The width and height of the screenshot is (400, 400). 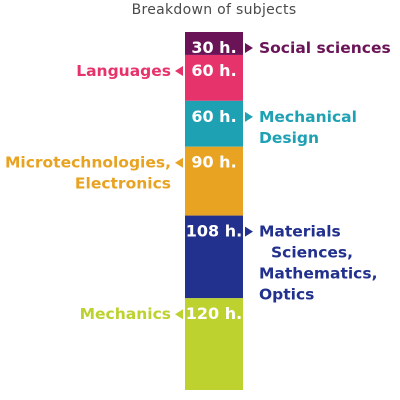 What do you see at coordinates (123, 71) in the screenshot?
I see `category-label-languages: Languages` at bounding box center [123, 71].